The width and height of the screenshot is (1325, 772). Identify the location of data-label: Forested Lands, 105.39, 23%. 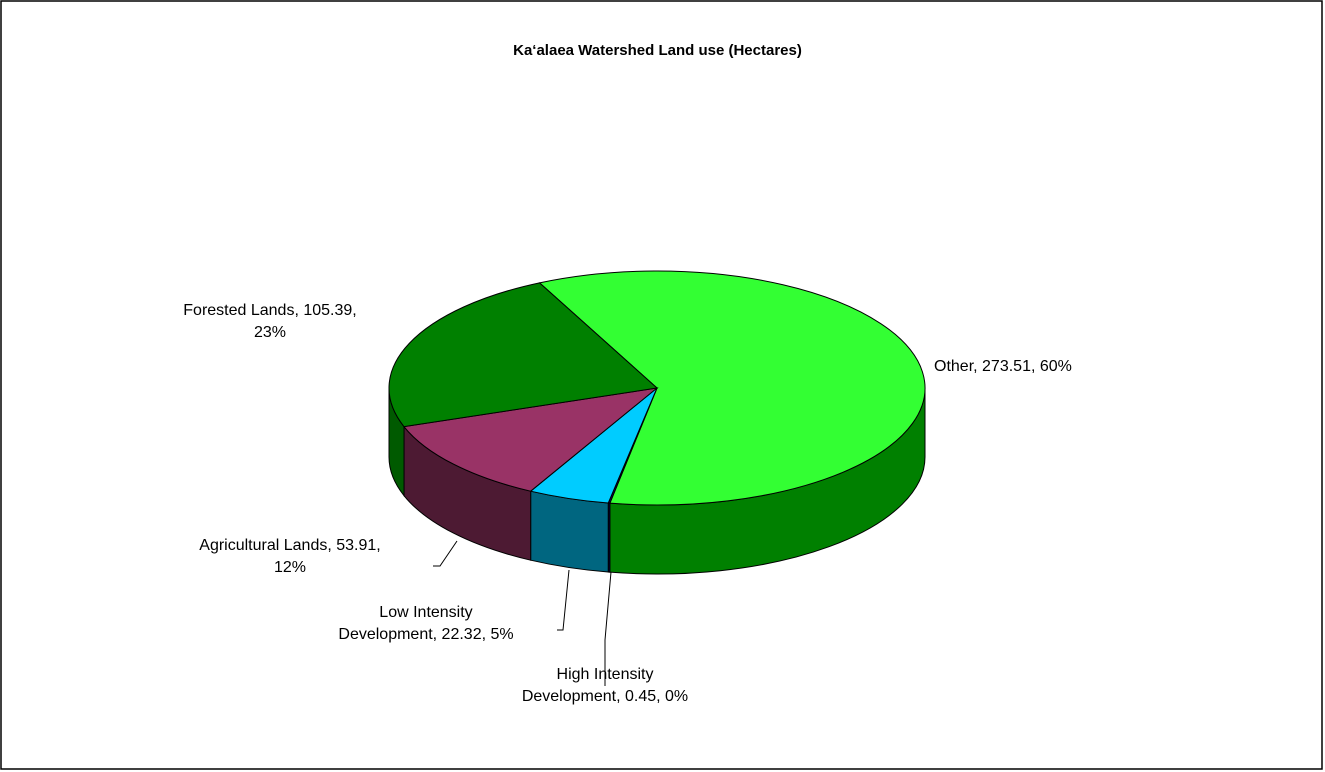
(270, 321).